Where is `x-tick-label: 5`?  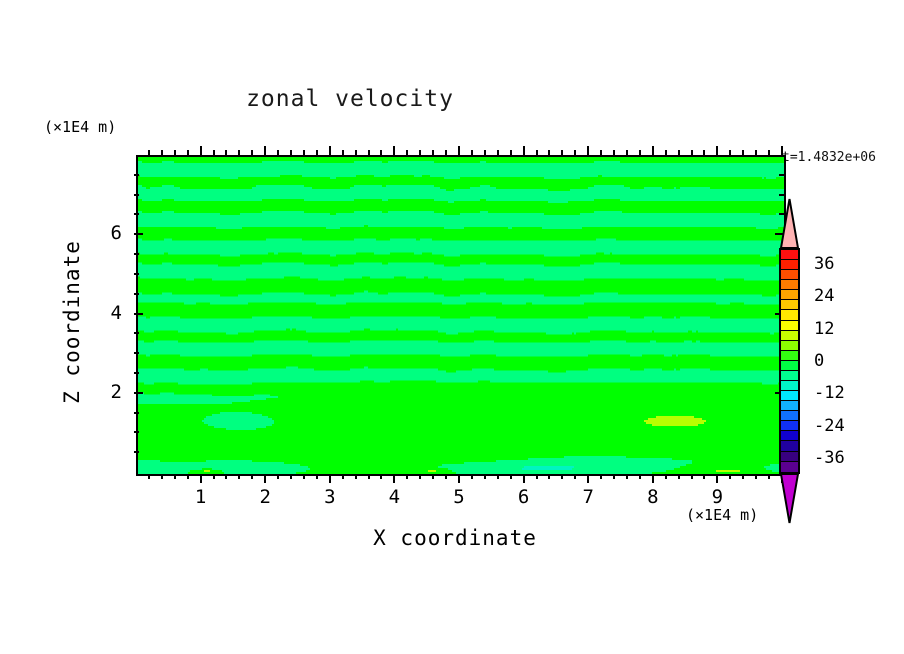 x-tick-label: 5 is located at coordinates (459, 497).